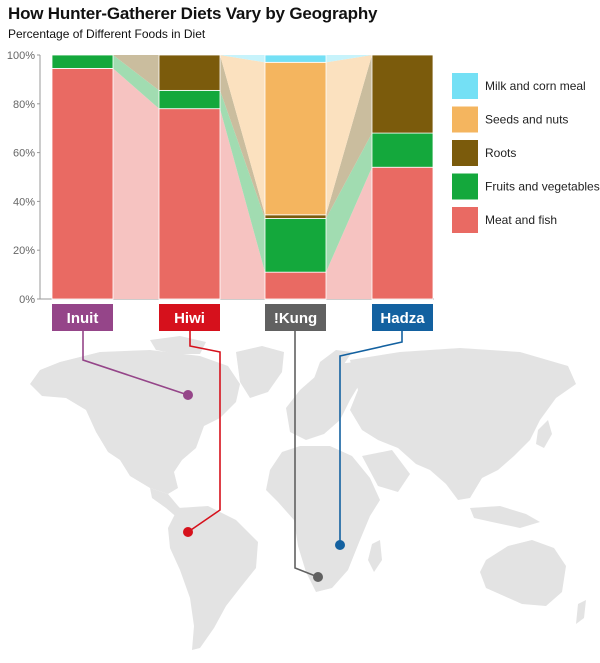  What do you see at coordinates (213, 578) in the screenshot?
I see `map-south-america` at bounding box center [213, 578].